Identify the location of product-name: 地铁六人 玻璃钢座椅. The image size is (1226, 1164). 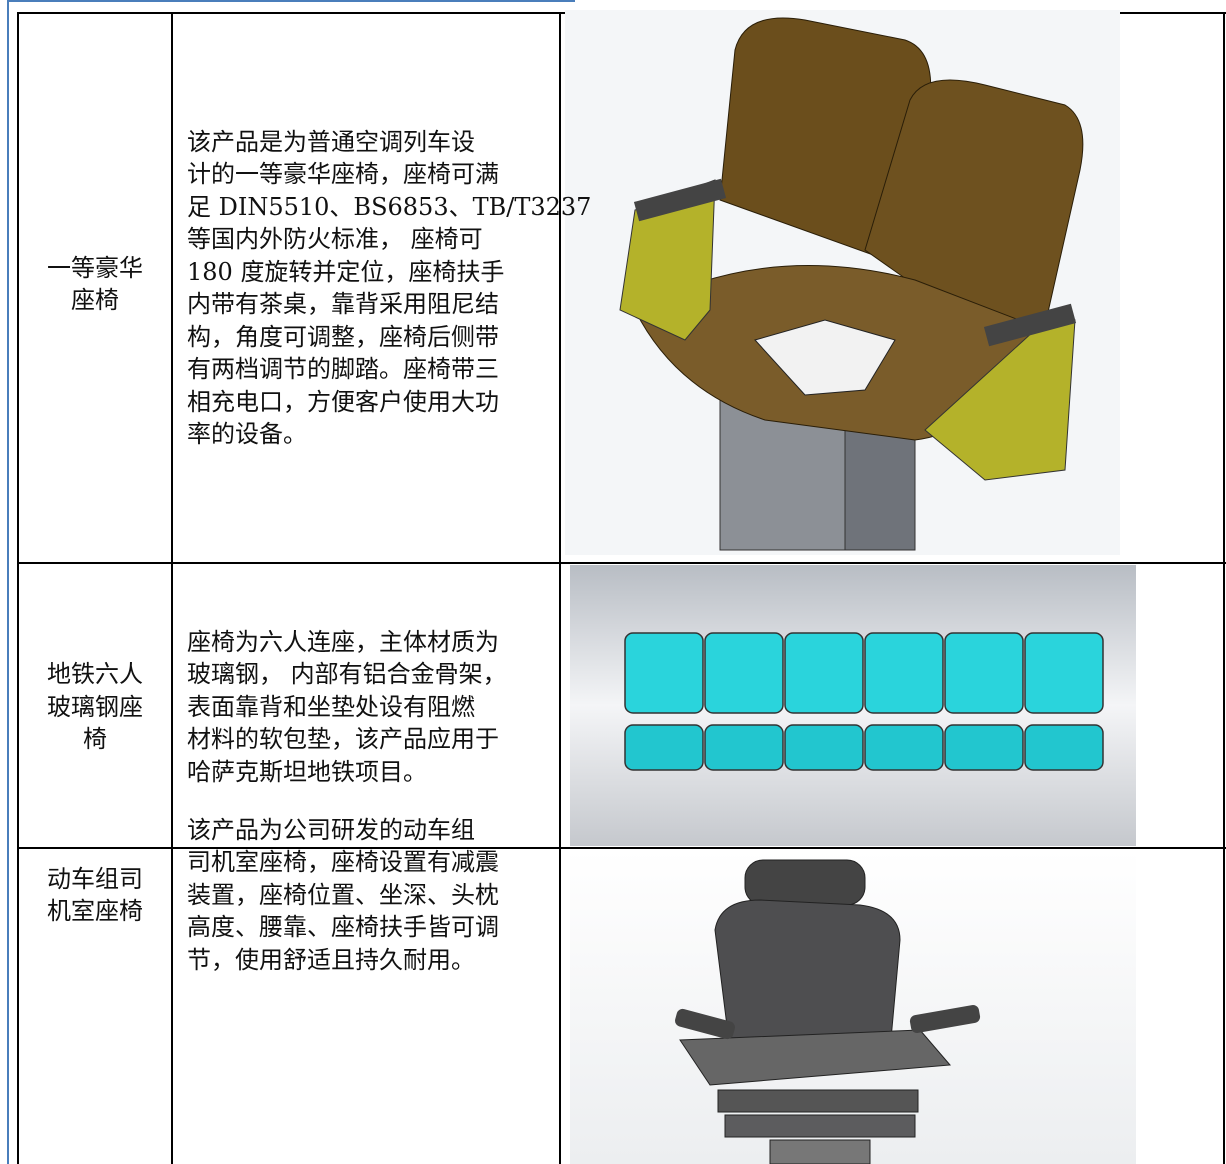
(95, 707).